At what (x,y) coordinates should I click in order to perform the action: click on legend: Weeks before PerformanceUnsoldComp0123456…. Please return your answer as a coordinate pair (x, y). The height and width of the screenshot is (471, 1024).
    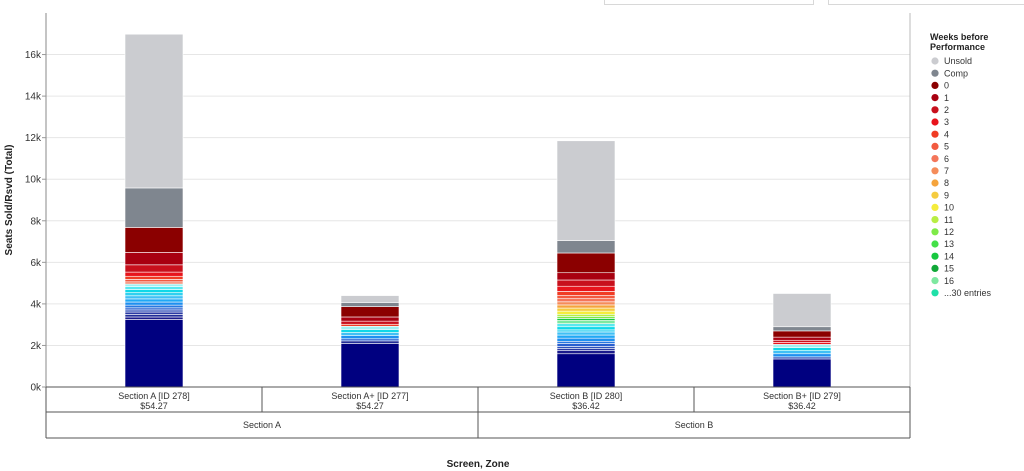
    Looking at the image, I should click on (961, 165).